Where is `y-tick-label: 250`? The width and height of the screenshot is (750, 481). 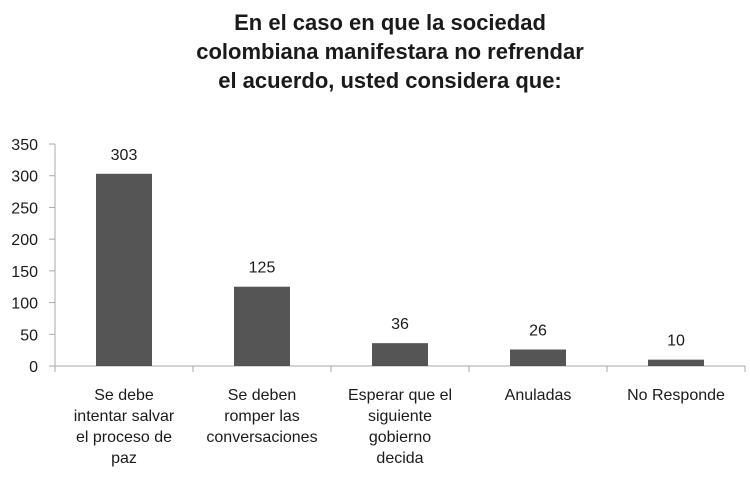 y-tick-label: 250 is located at coordinates (24, 208).